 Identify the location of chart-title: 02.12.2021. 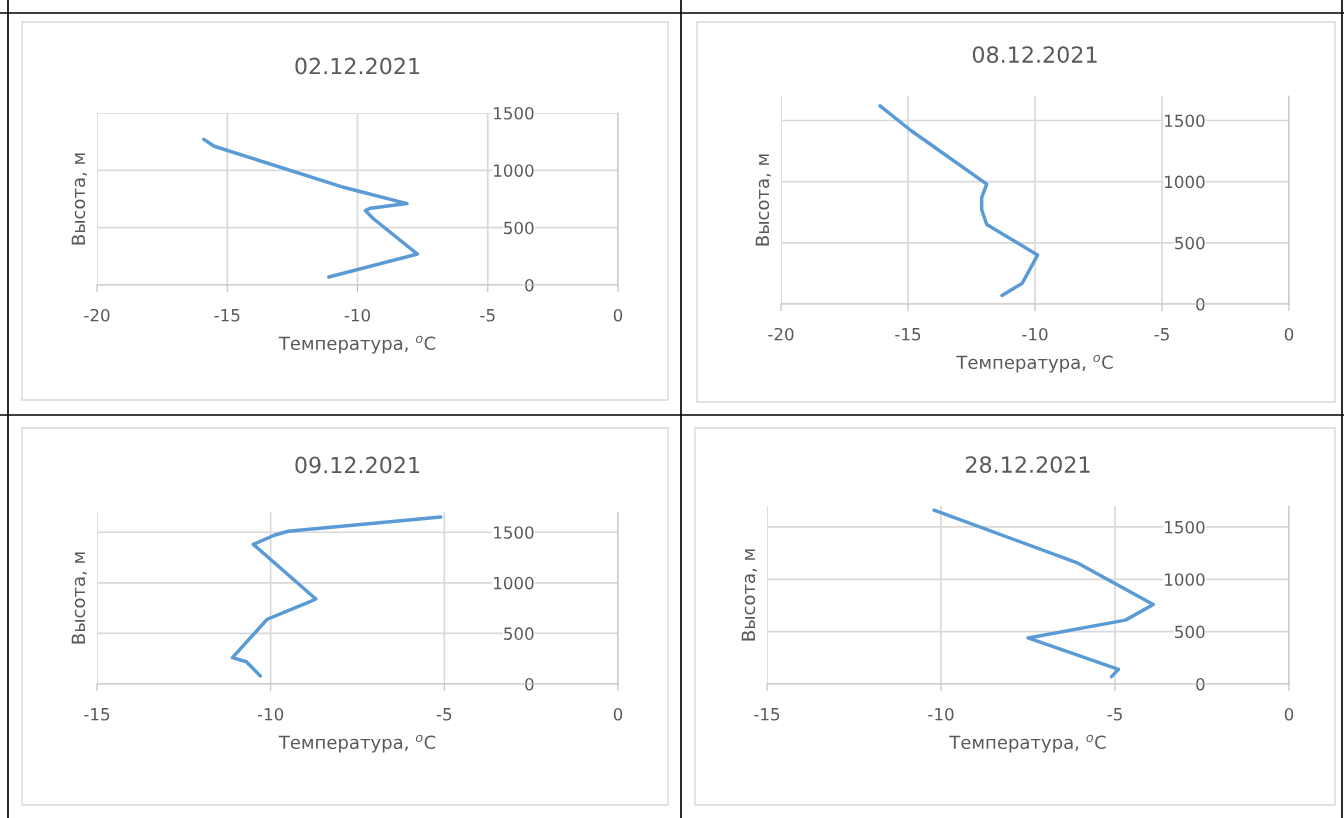
(357, 66).